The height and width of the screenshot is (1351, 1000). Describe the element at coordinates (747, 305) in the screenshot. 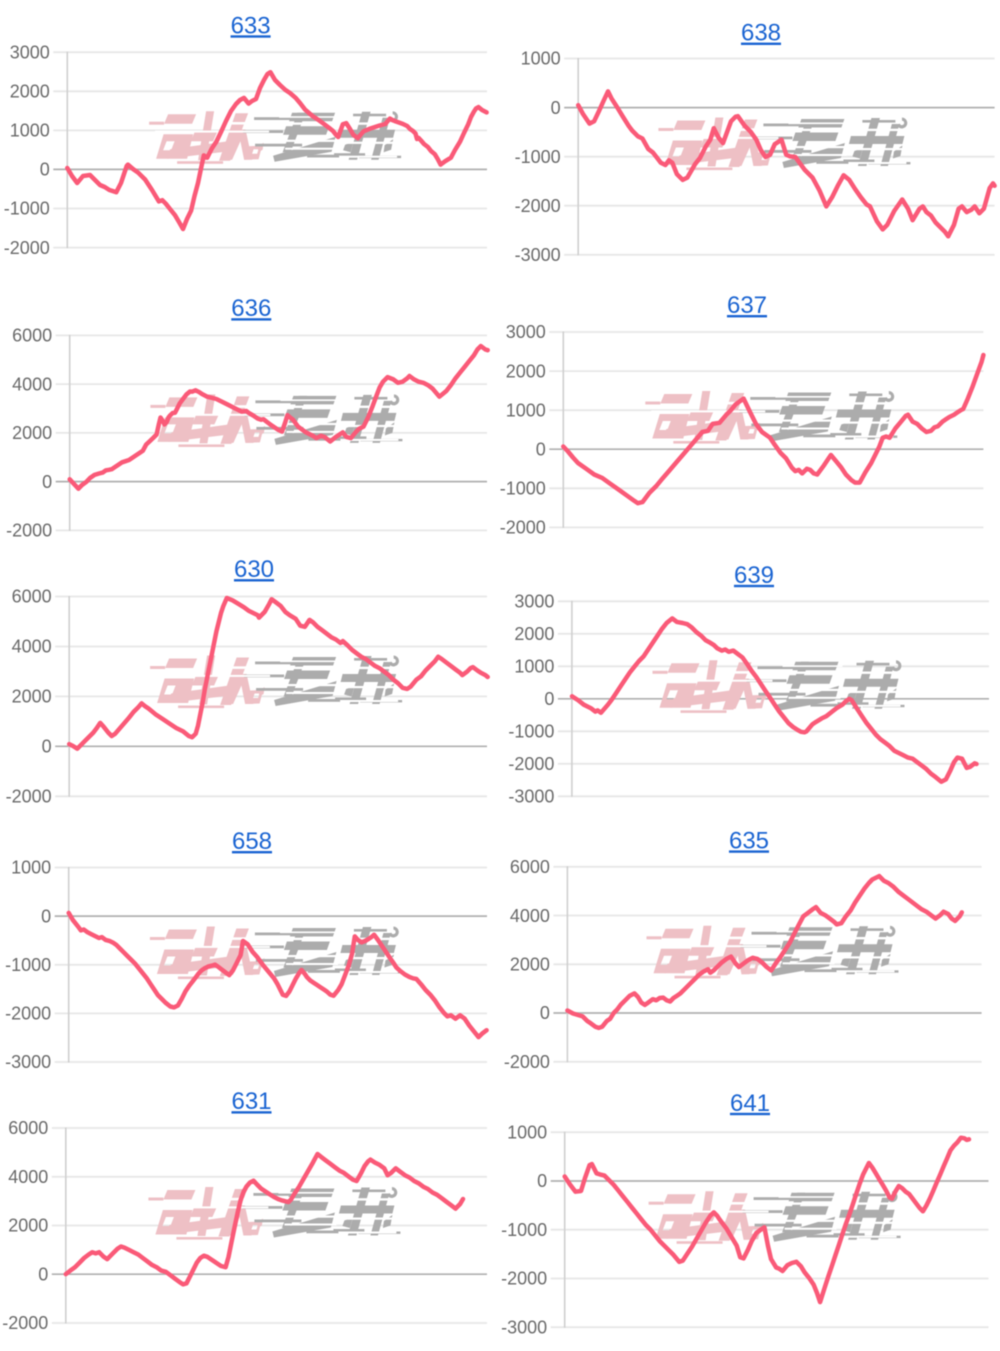

I see `svg-text: 637` at that location.